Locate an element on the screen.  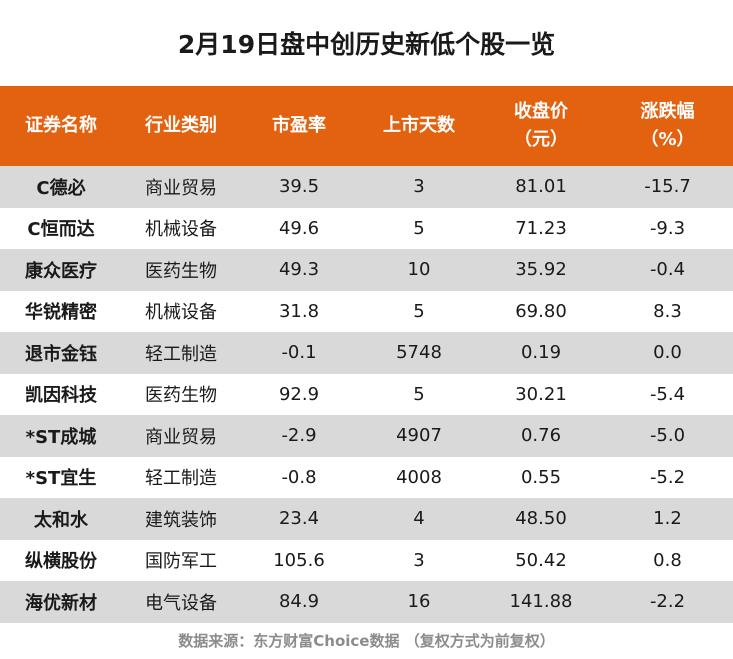
cell-close-price: 141.88 is located at coordinates (541, 602).